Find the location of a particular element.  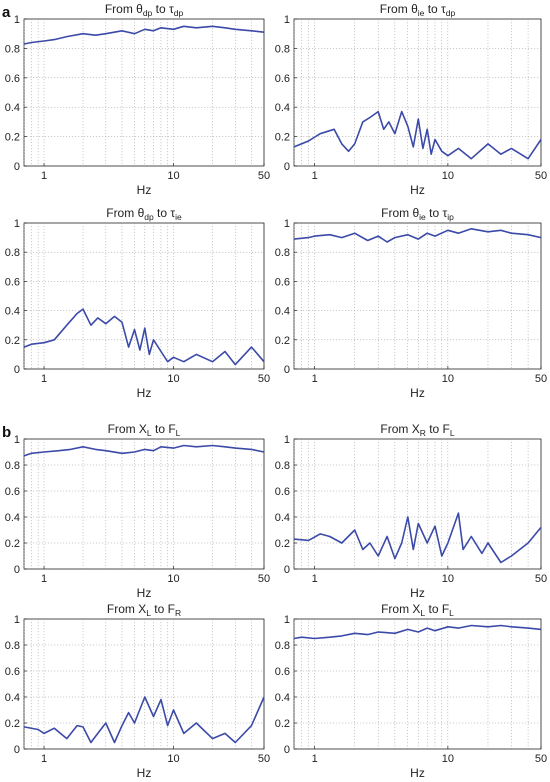

chart-b-top-right: 0 0.2 0.4 0.6 0.8 1 1 10 50 Hz From XR to FL is located at coordinates (411, 511).